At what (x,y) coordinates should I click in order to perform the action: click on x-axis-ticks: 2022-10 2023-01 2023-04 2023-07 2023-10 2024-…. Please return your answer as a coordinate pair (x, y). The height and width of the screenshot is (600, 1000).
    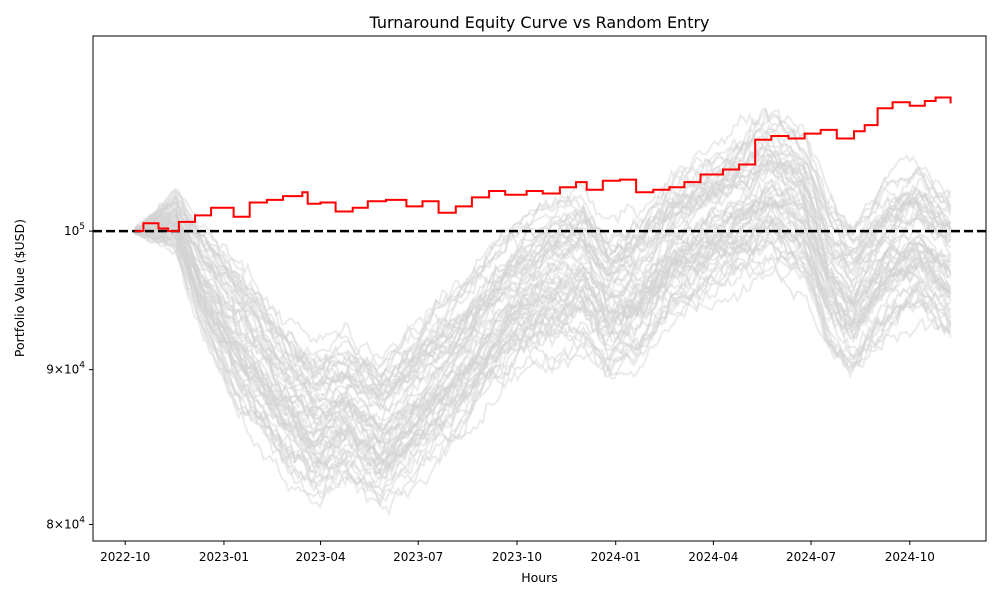
    Looking at the image, I should click on (517, 552).